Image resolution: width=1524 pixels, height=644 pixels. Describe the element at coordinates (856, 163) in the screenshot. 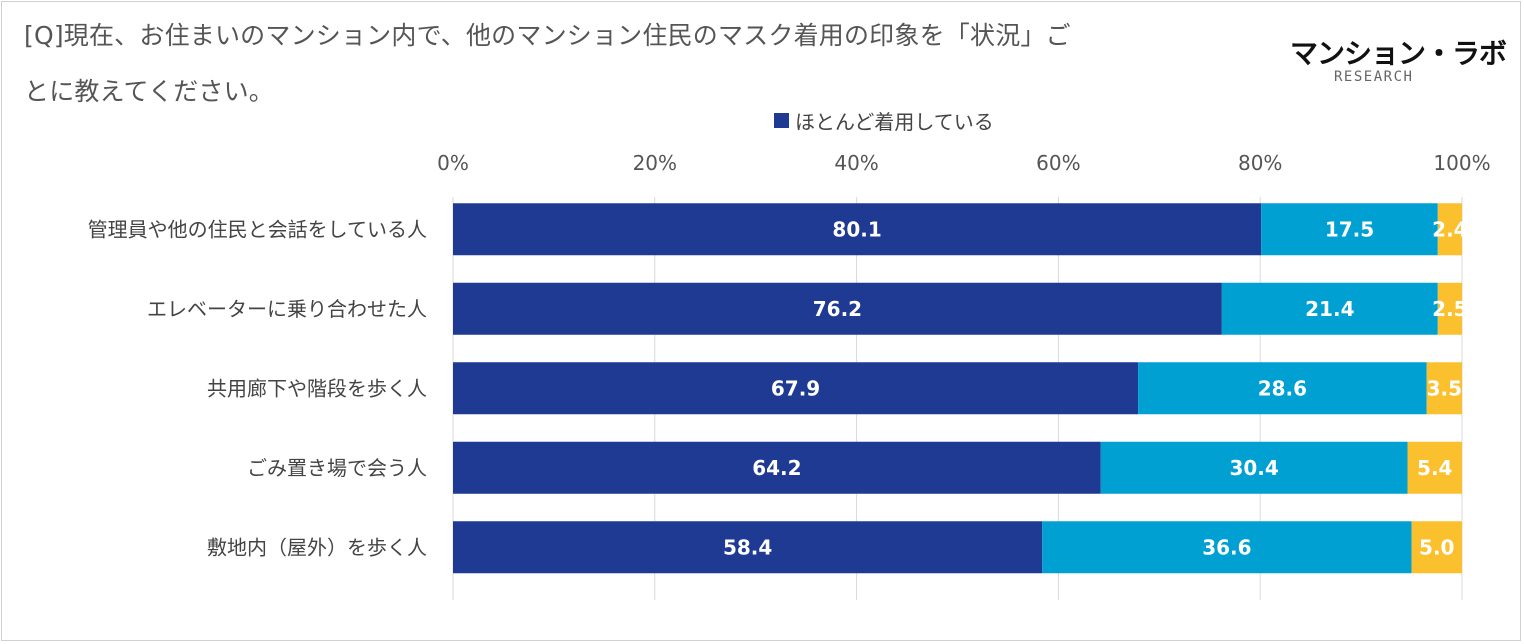

I see `x-tick-label: 40%` at that location.